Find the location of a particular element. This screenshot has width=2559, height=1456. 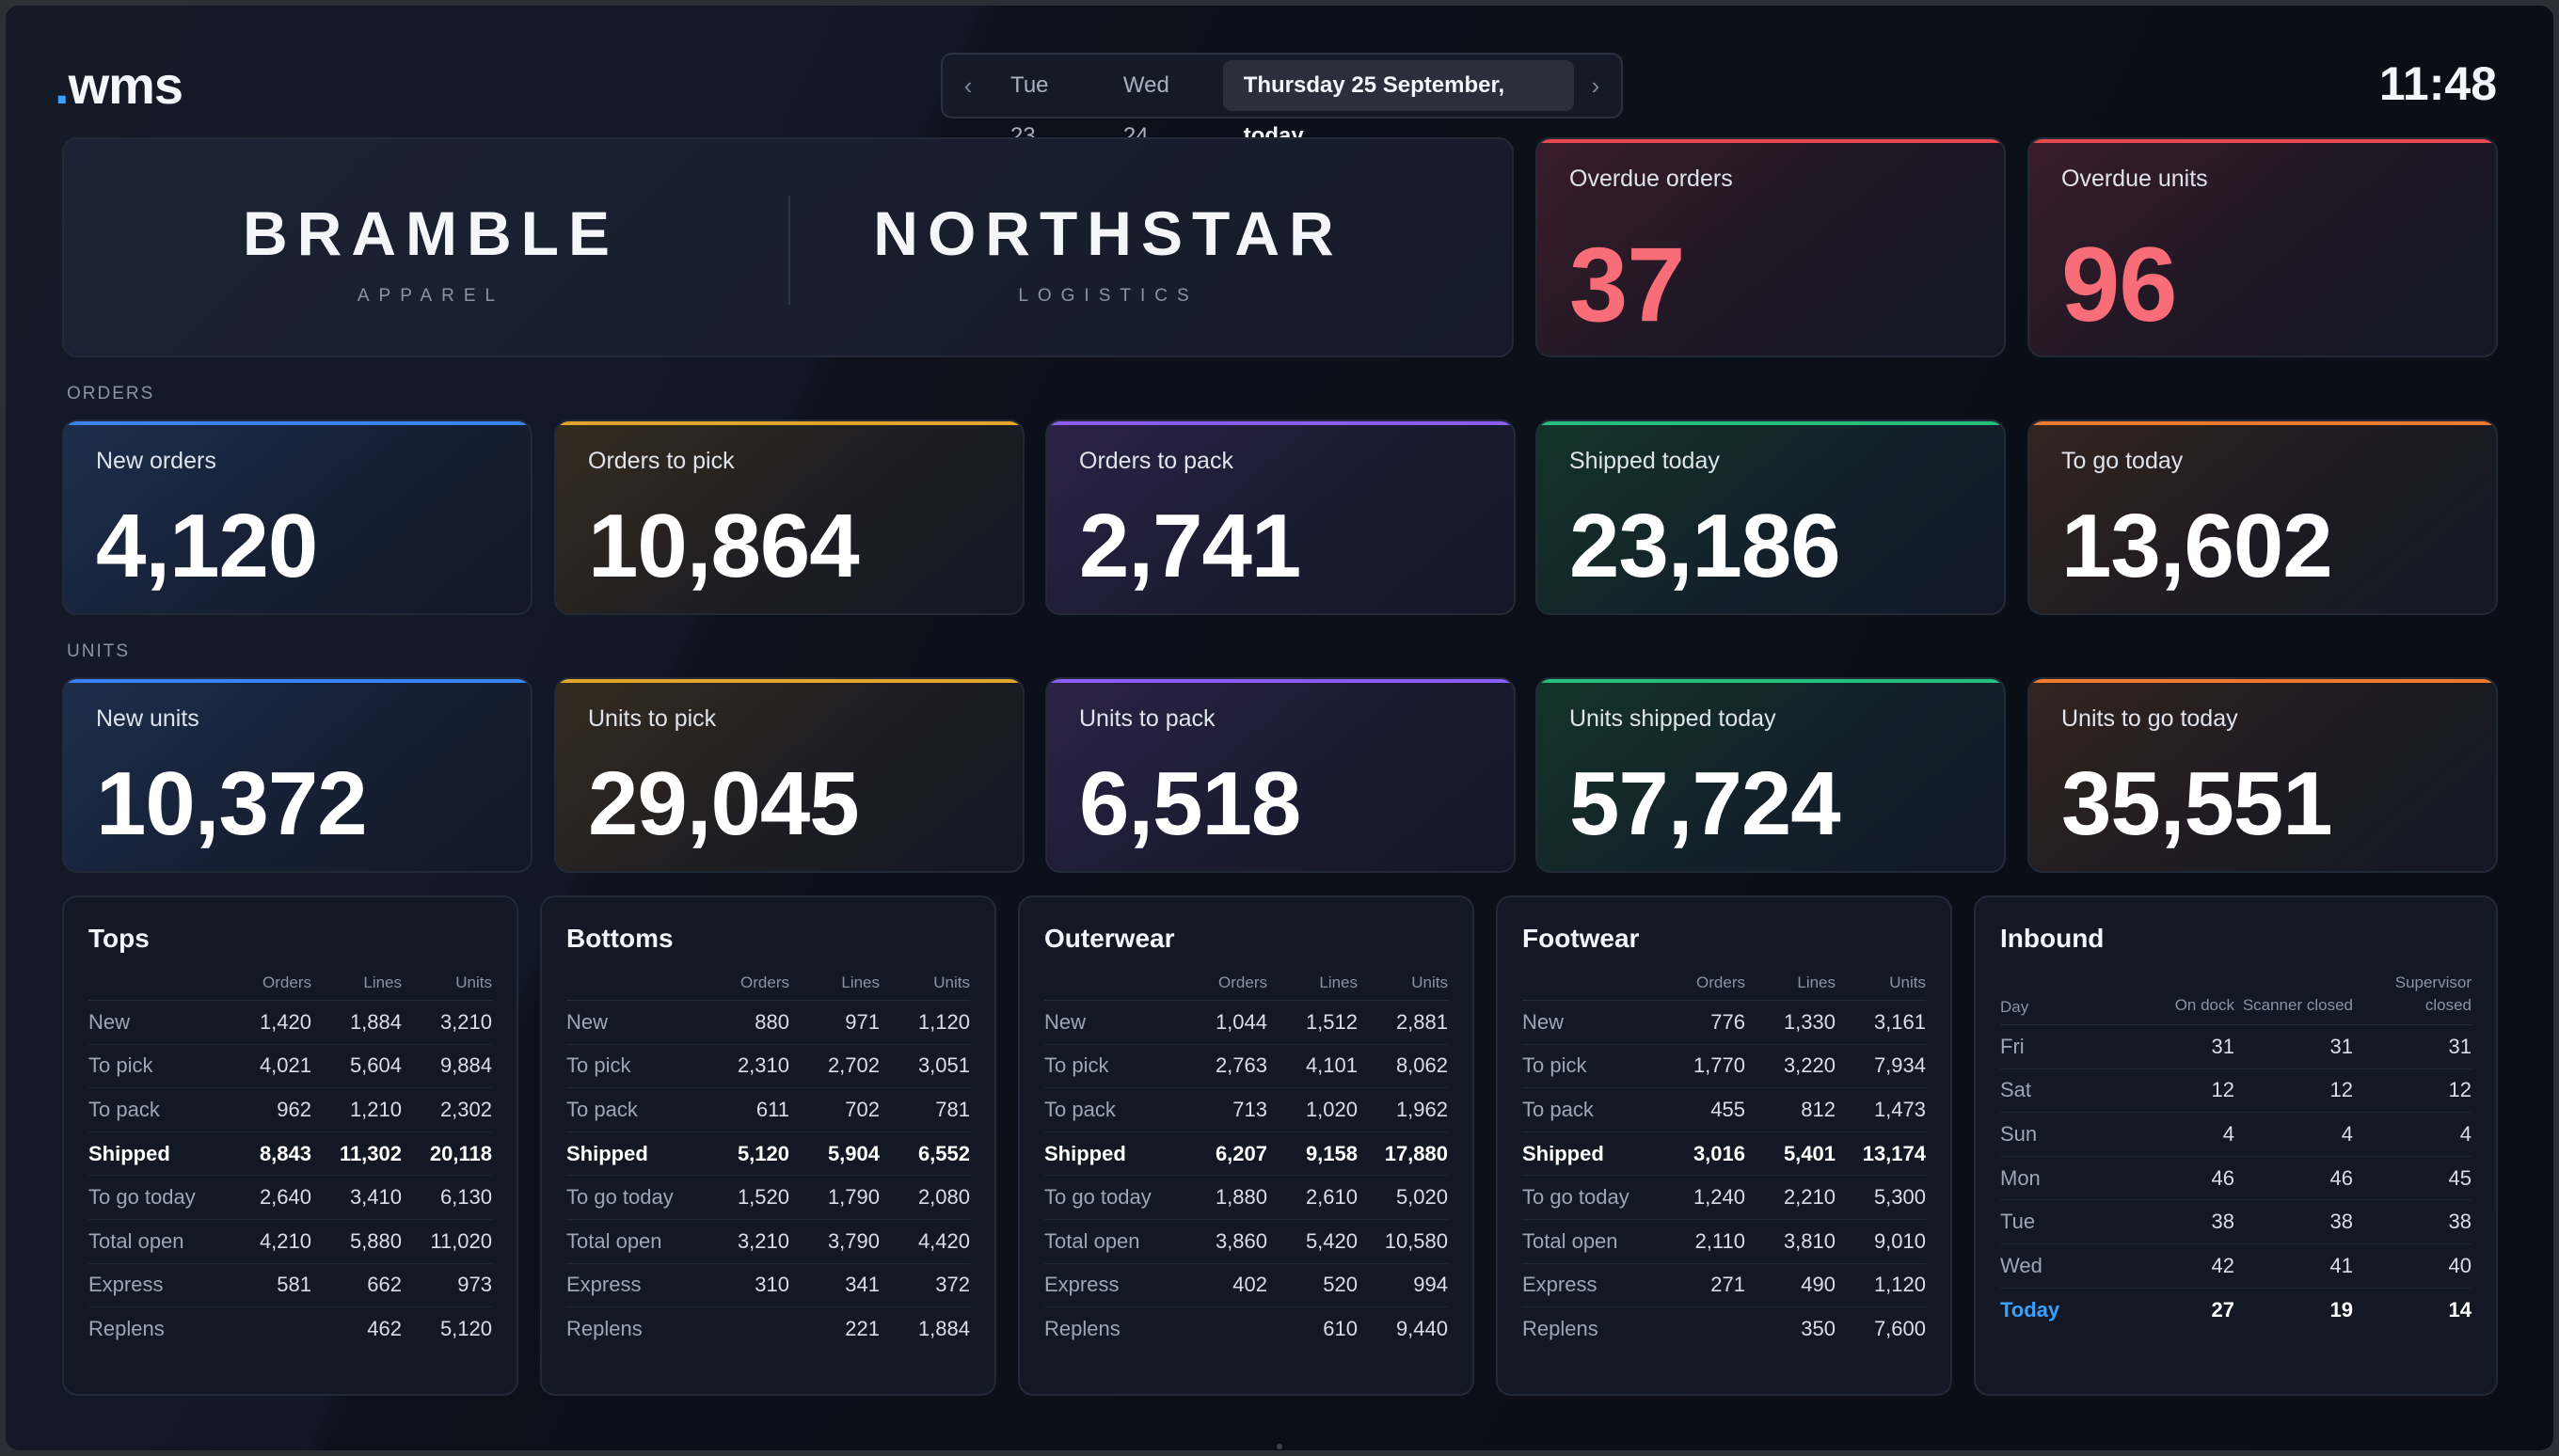

table-row: To pick 1,770 3,220 7,934 is located at coordinates (1724, 1067).